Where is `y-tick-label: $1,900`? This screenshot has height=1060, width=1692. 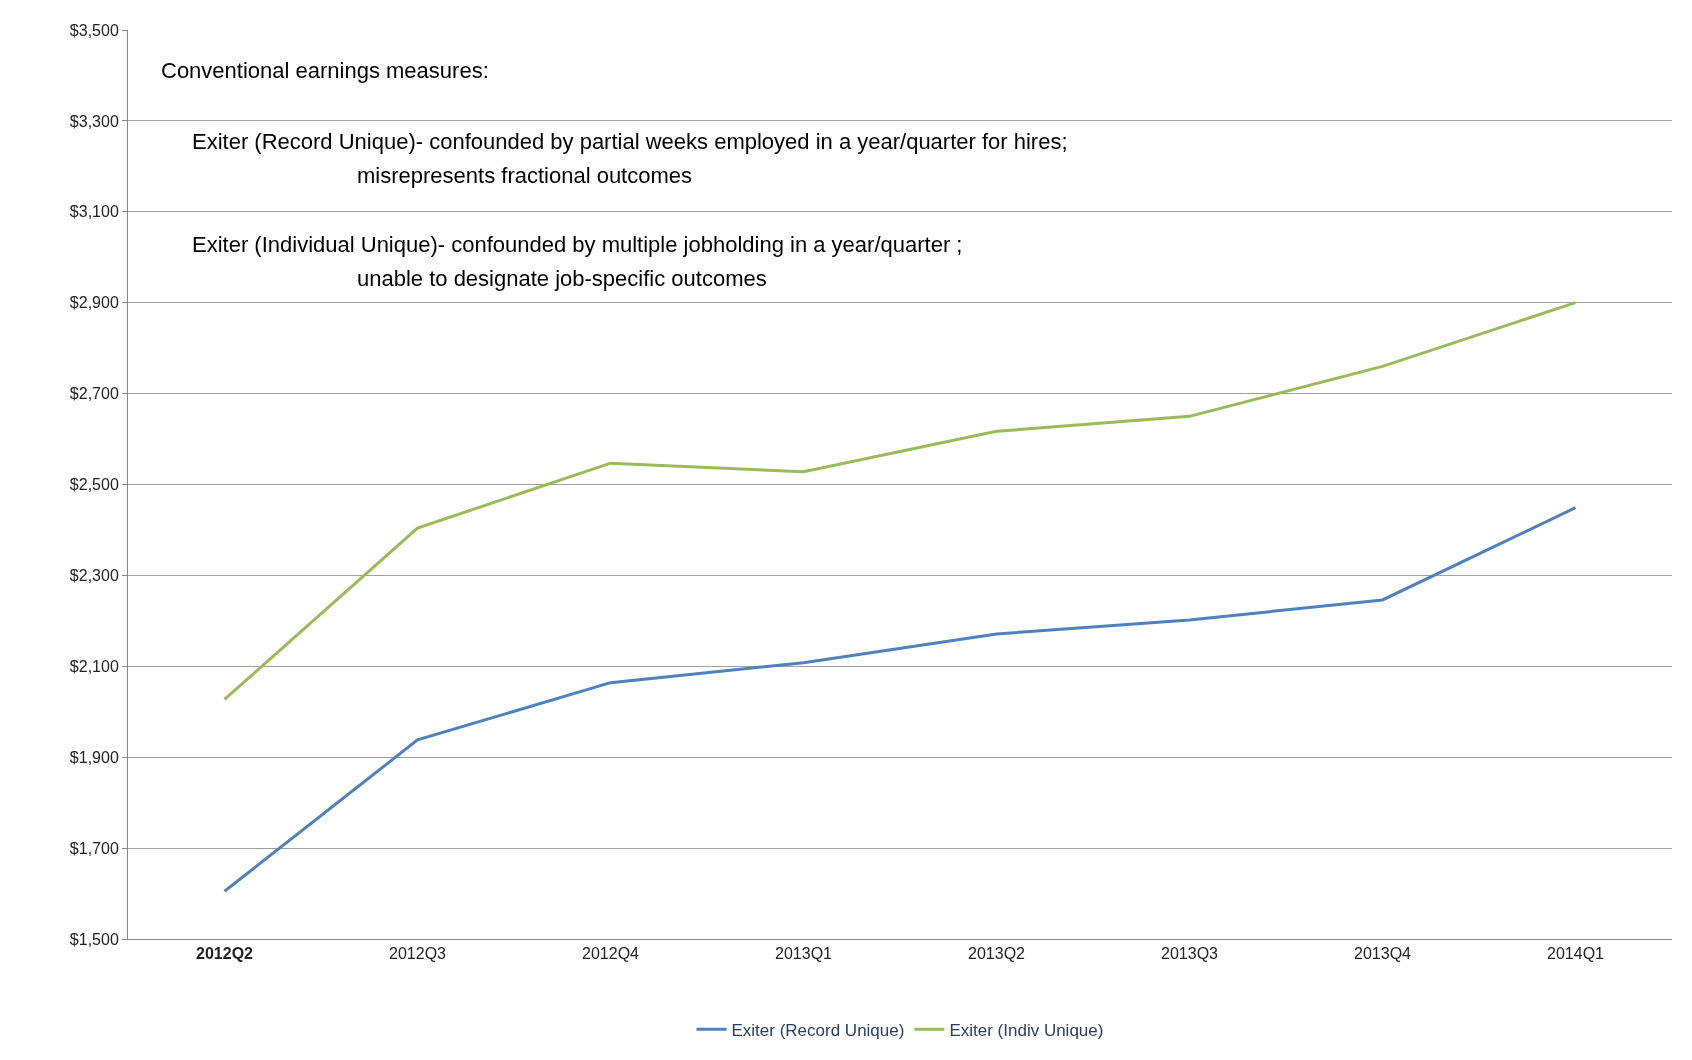
y-tick-label: $1,900 is located at coordinates (94, 757).